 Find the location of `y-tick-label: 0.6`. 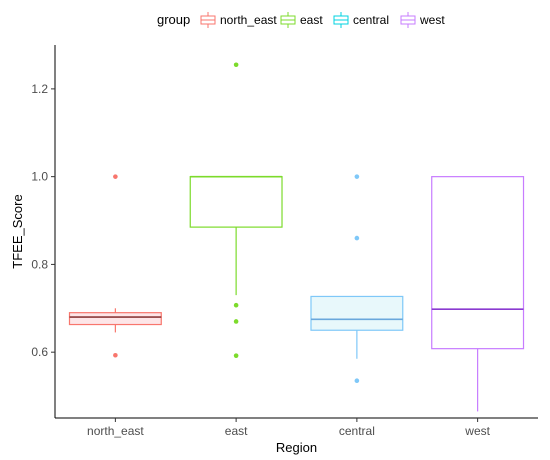

y-tick-label: 0.6 is located at coordinates (39, 352).